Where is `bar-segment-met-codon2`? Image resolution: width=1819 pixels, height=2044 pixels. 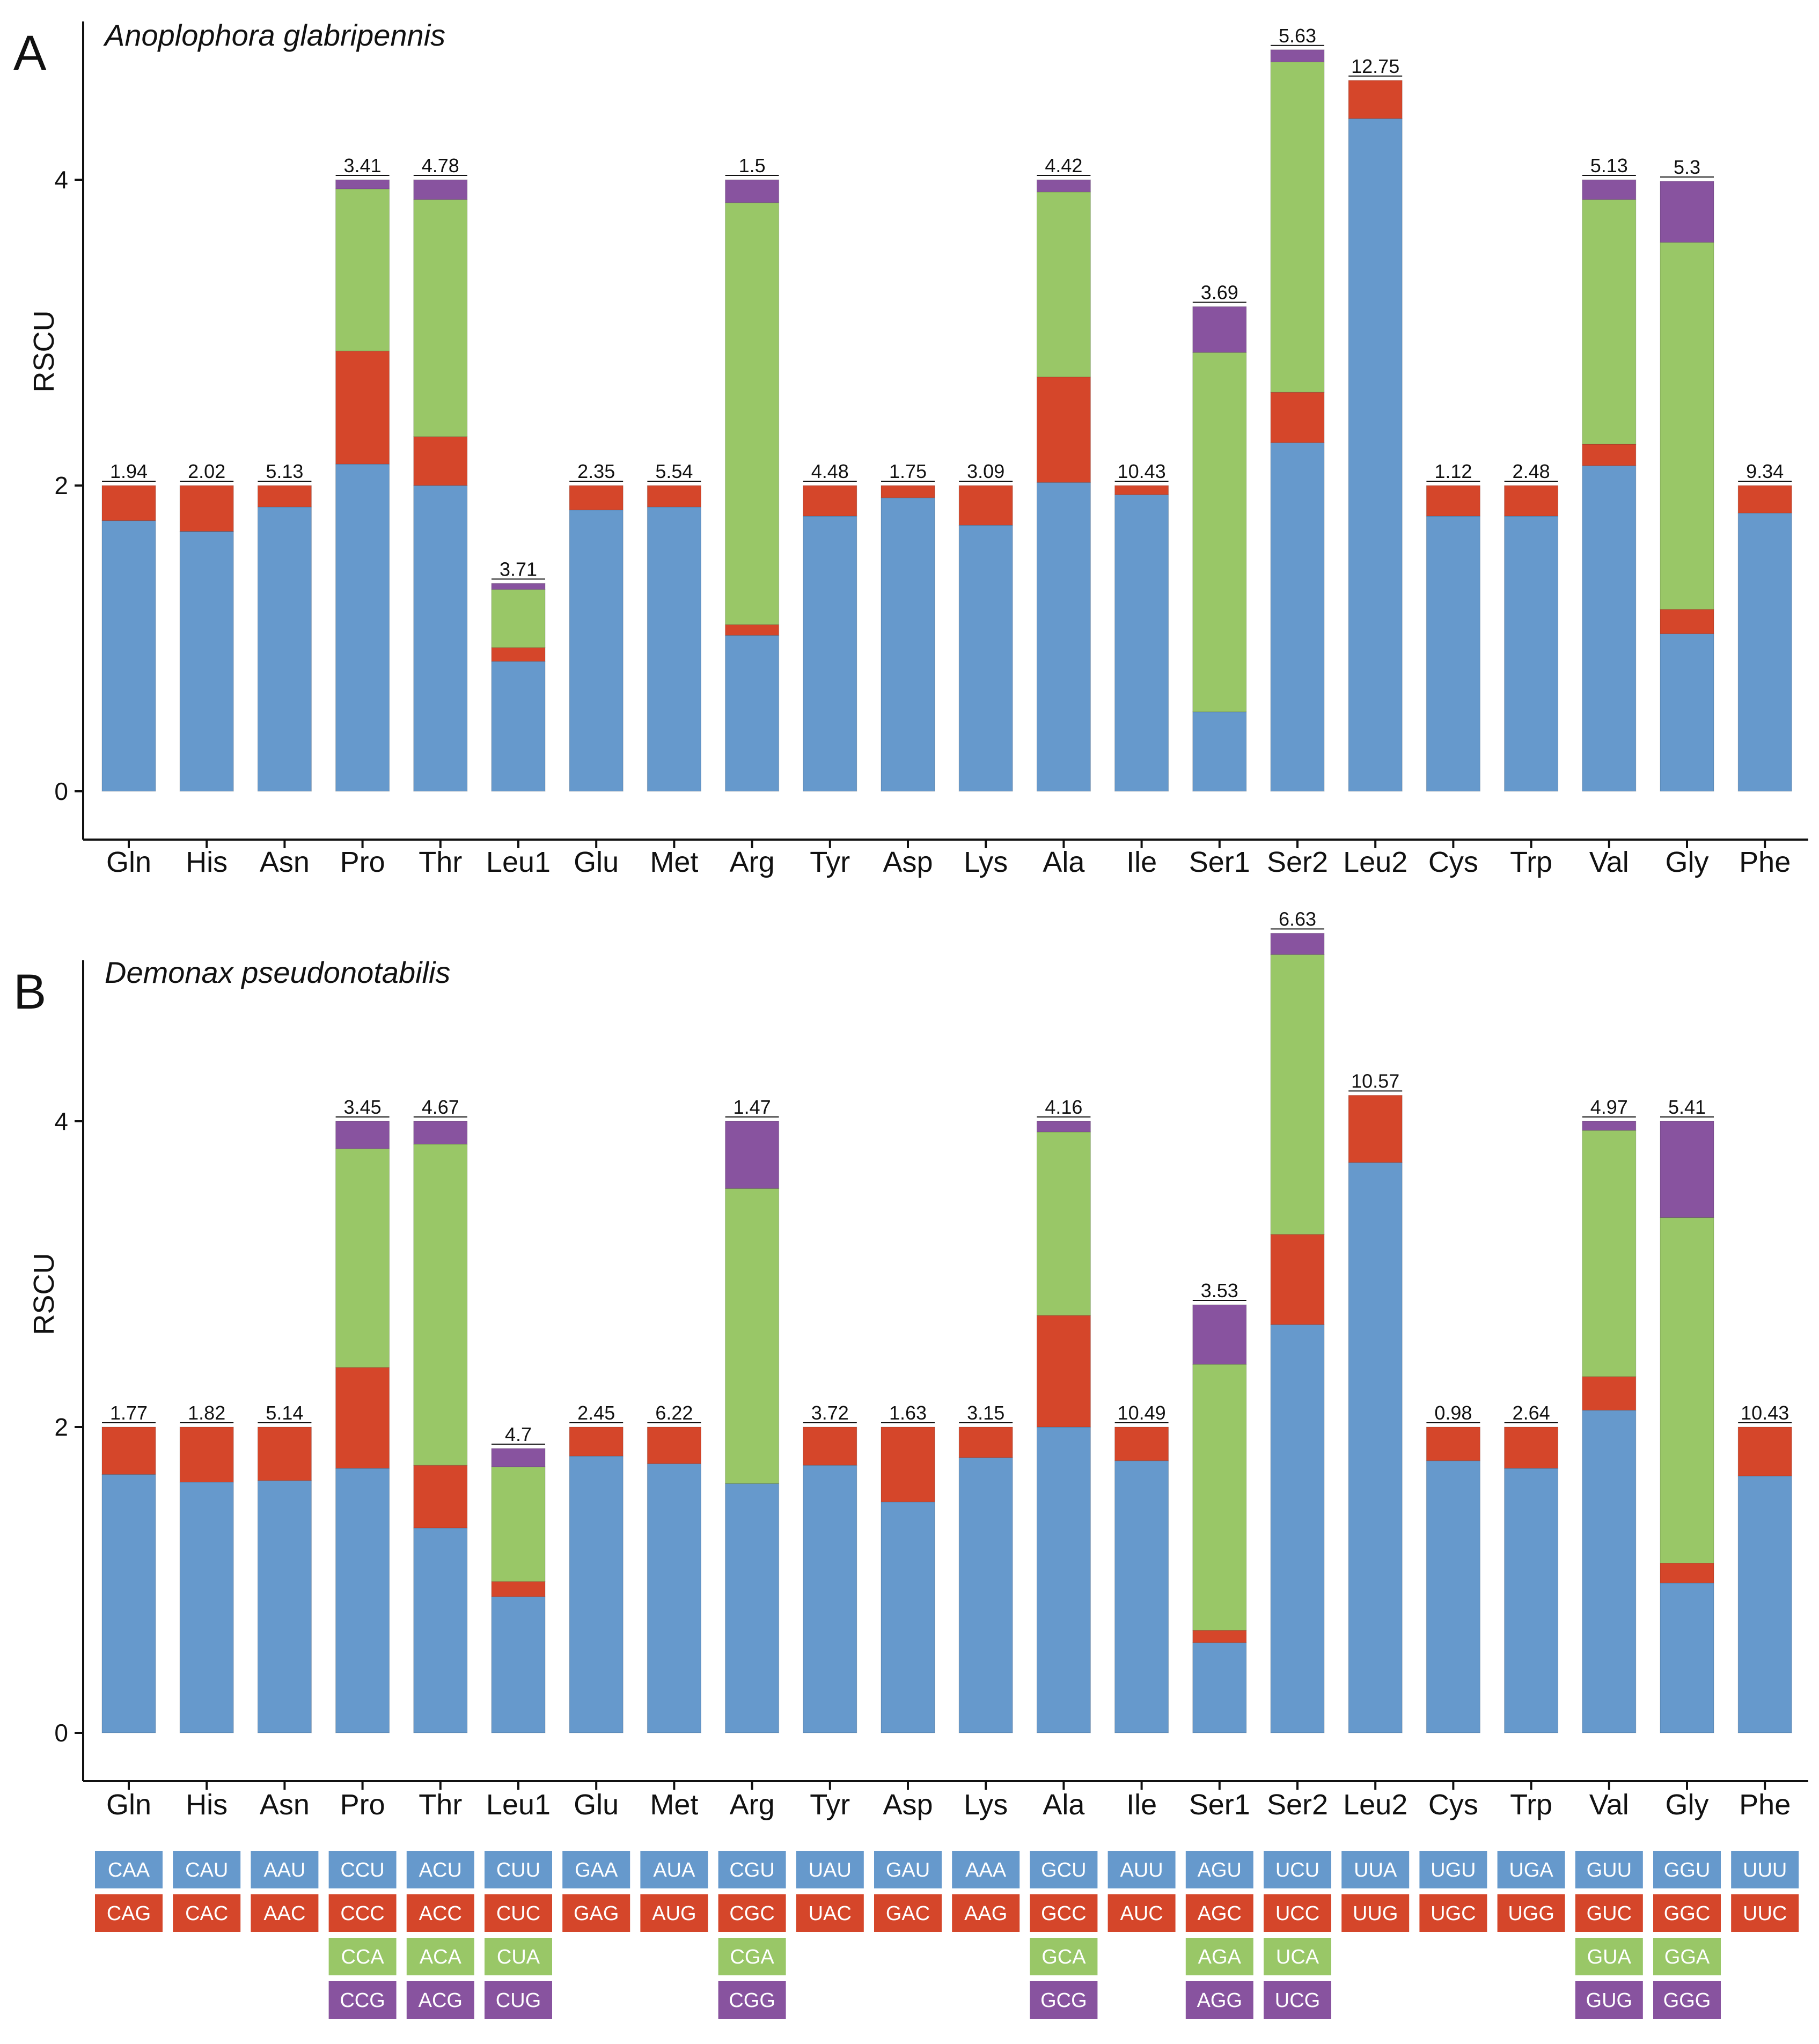 bar-segment-met-codon2 is located at coordinates (674, 1445).